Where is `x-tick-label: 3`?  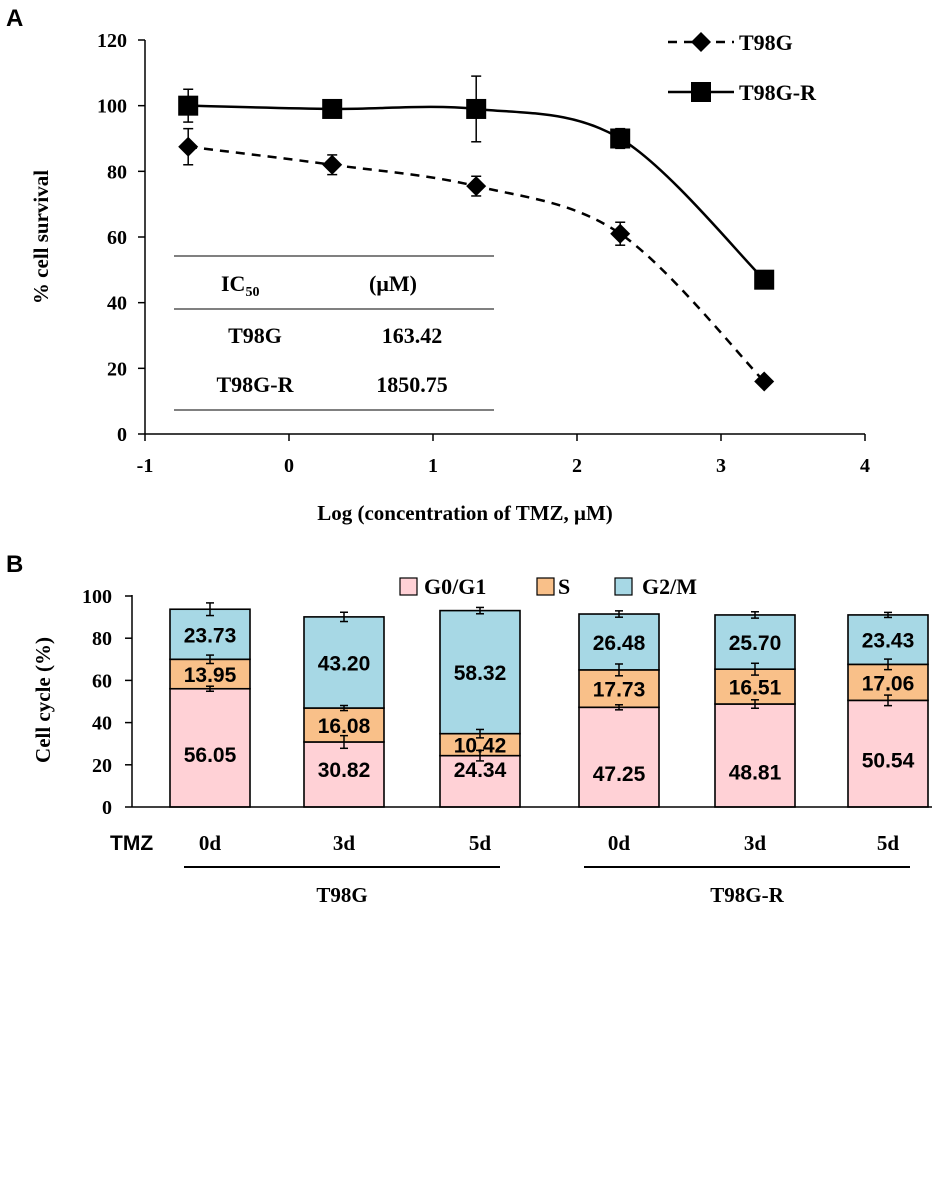 x-tick-label: 3 is located at coordinates (721, 466).